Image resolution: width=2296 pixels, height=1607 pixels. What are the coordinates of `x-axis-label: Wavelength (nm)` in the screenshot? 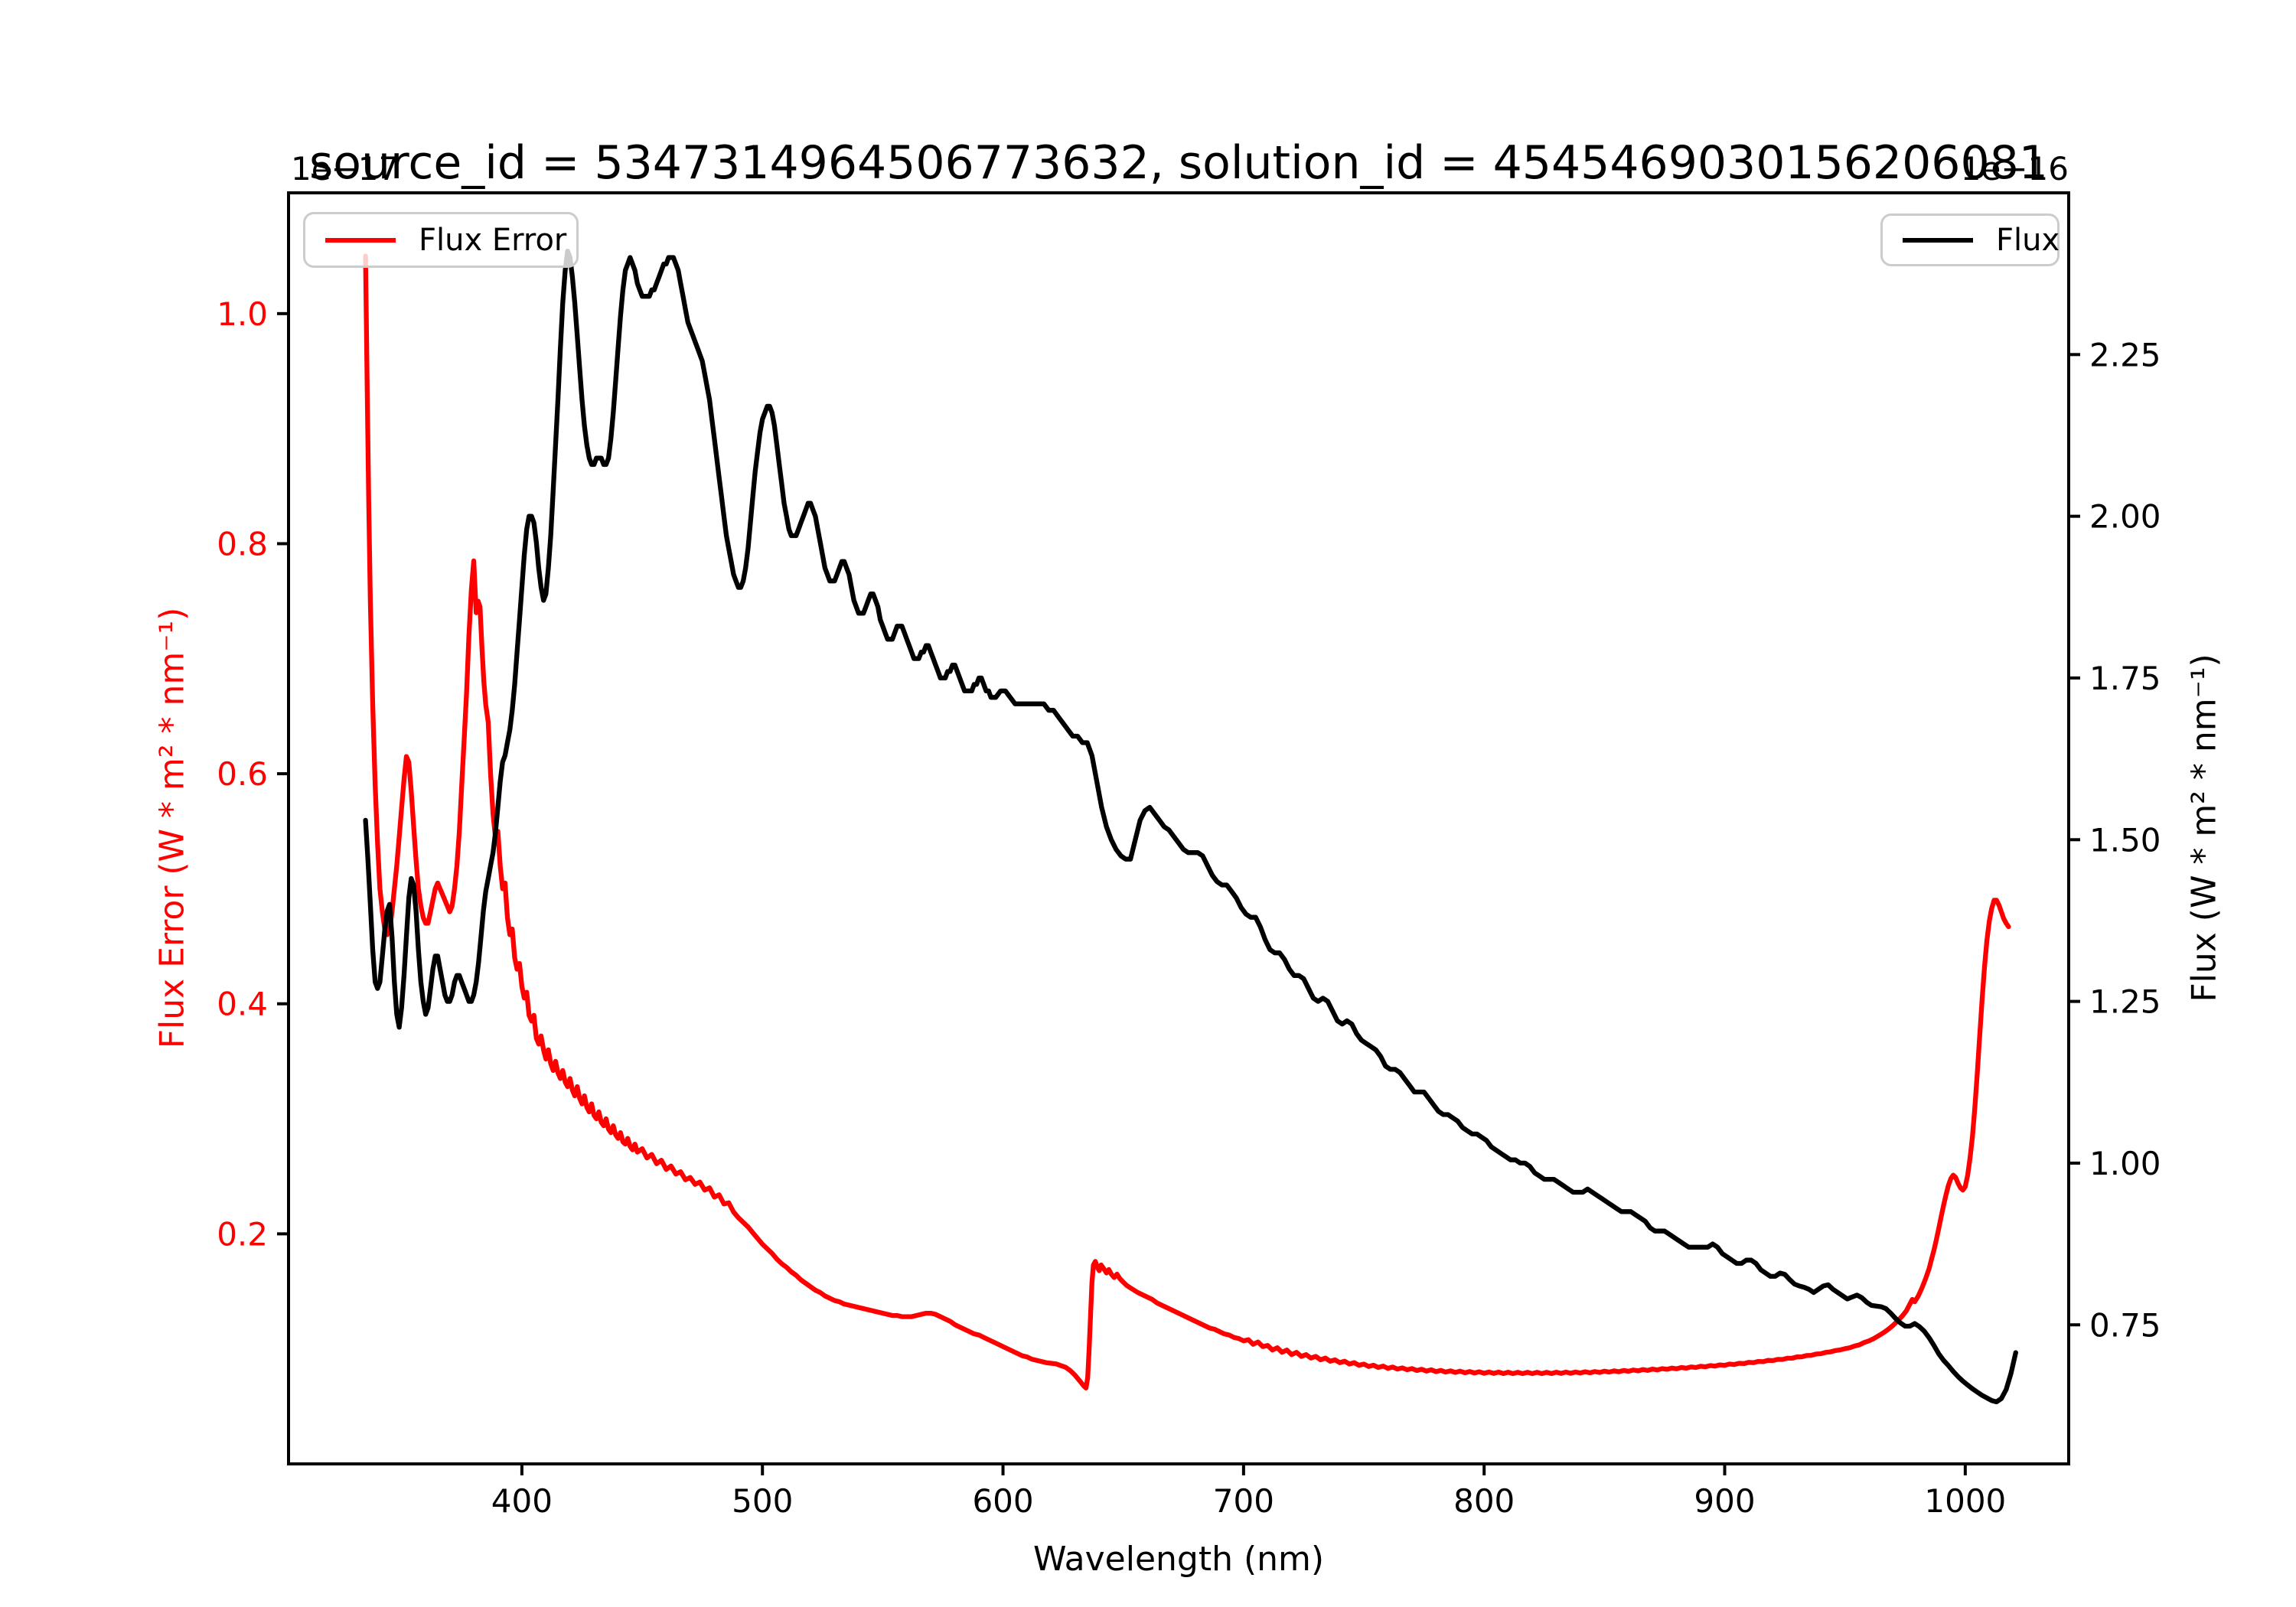 It's located at (1178, 1559).